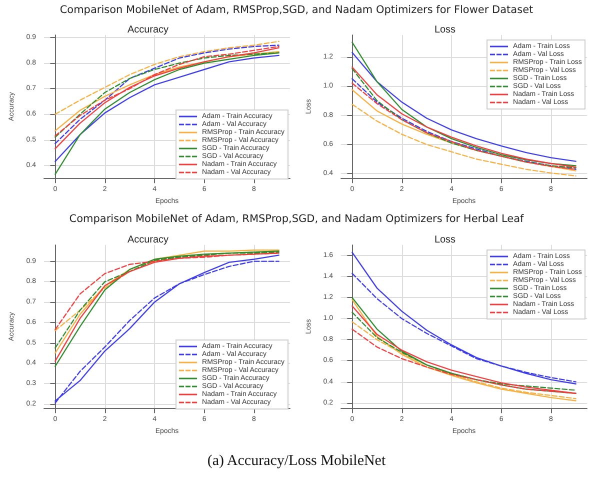 Image resolution: width=593 pixels, height=488 pixels. What do you see at coordinates (296, 219) in the screenshot?
I see `text: Comparison MobileNet of Adam, RMSProp,SGD, and Nadam Optimizers for Herbal Leaf` at bounding box center [296, 219].